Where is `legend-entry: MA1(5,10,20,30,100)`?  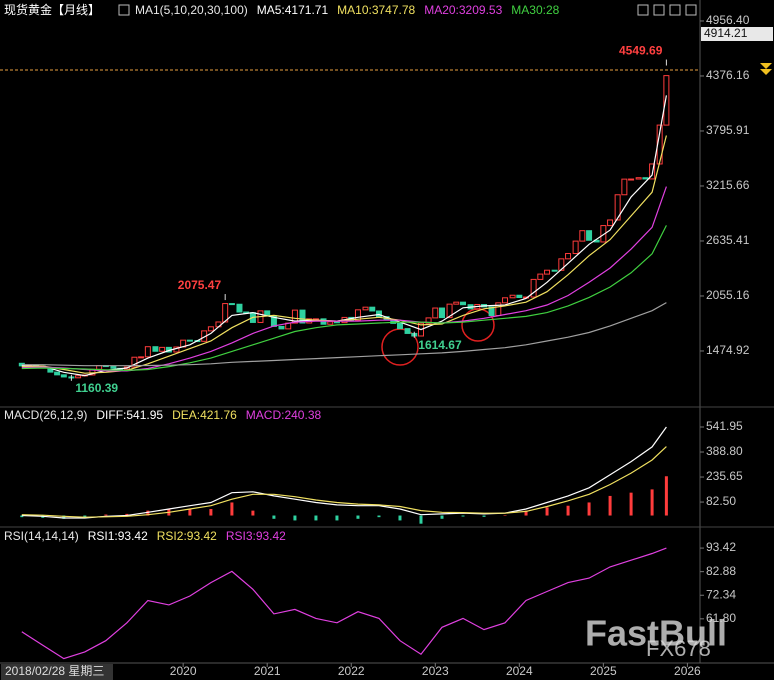 legend-entry: MA1(5,10,20,30,100) is located at coordinates (191, 10).